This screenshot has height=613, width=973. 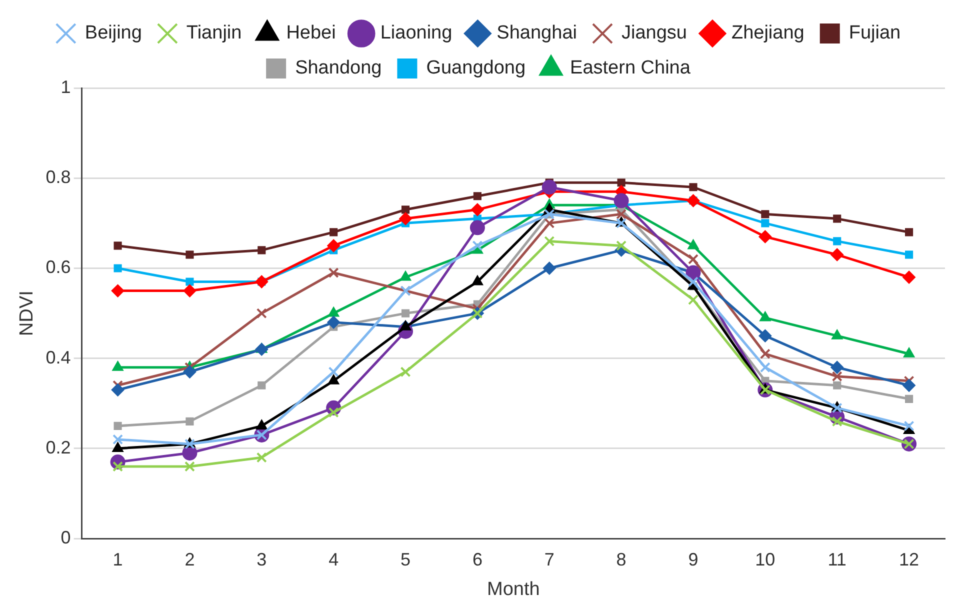 I want to click on y-tick-label: 1, so click(x=65, y=86).